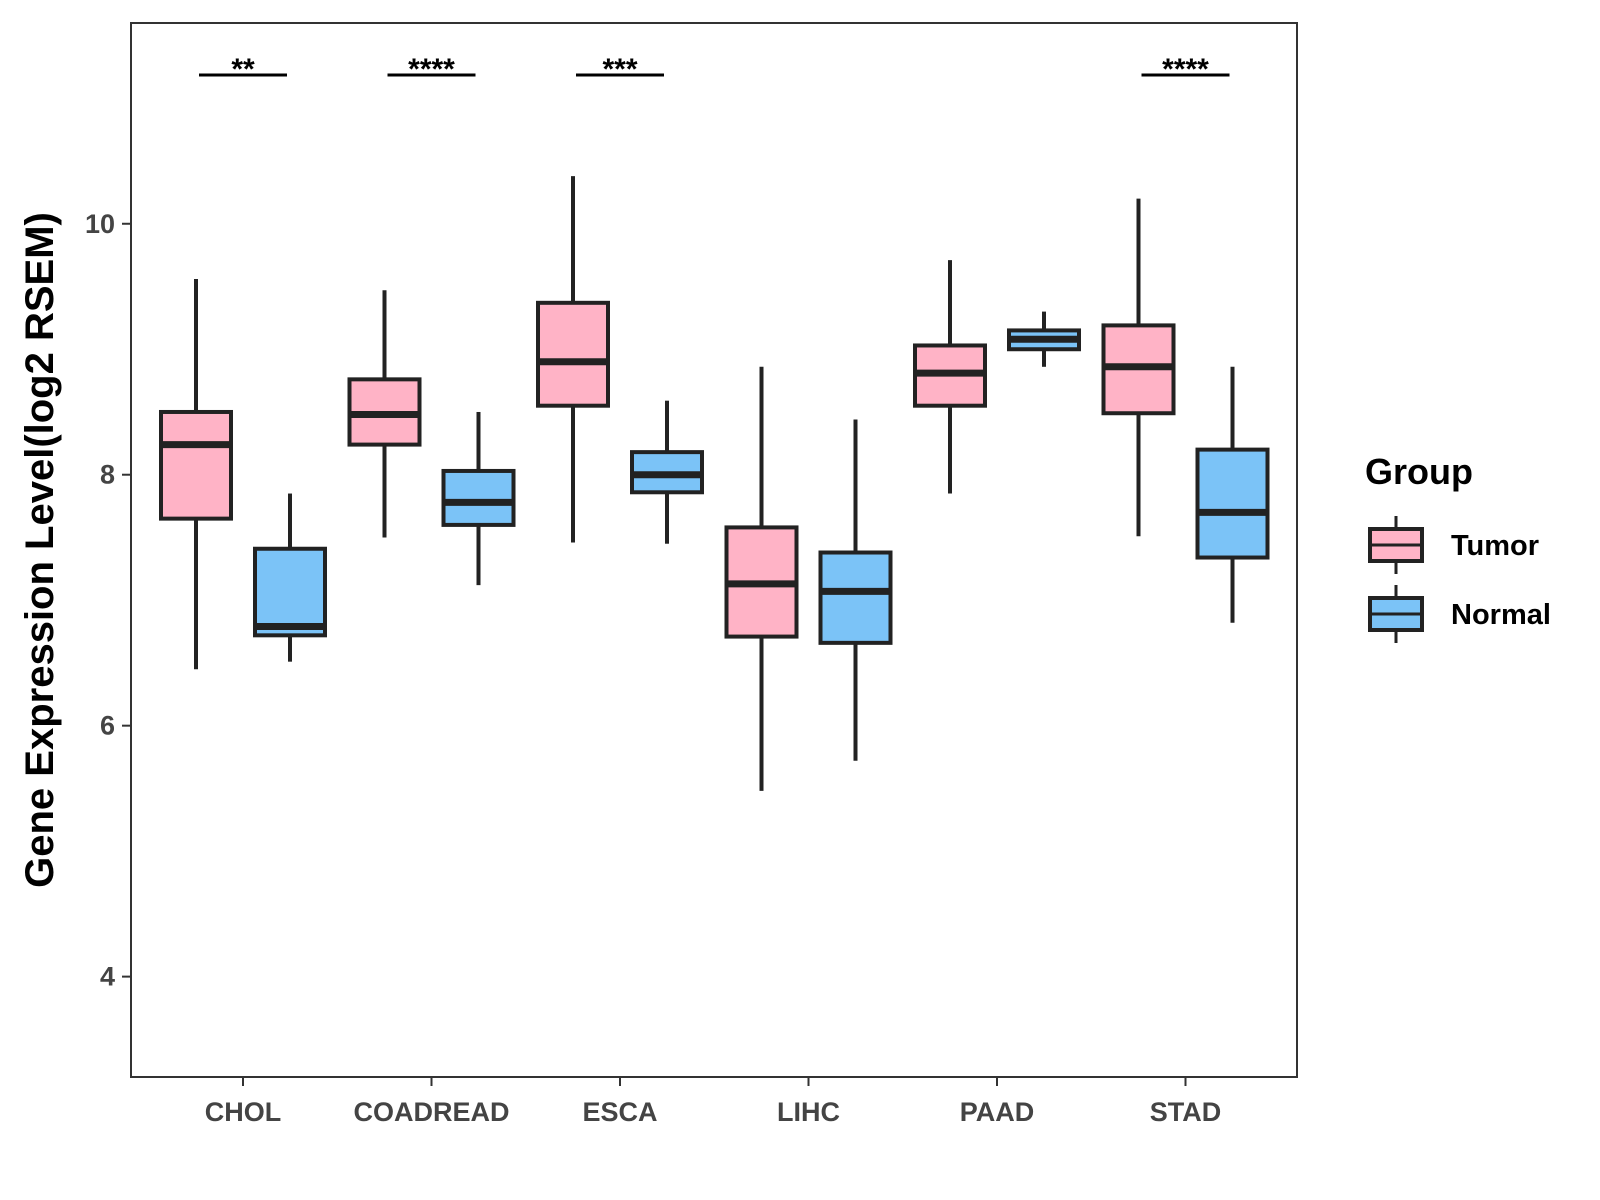 Image resolution: width=1600 pixels, height=1200 pixels. Describe the element at coordinates (808, 1112) in the screenshot. I see `x-tick-label: LIHC` at that location.